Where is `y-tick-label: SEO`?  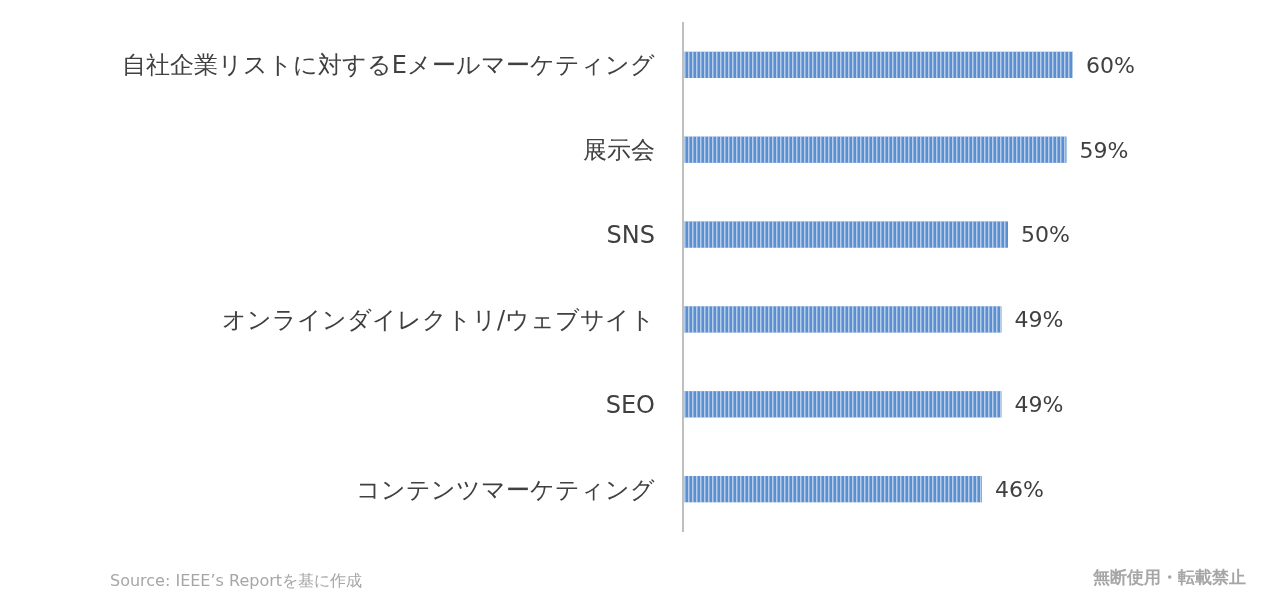 y-tick-label: SEO is located at coordinates (630, 404).